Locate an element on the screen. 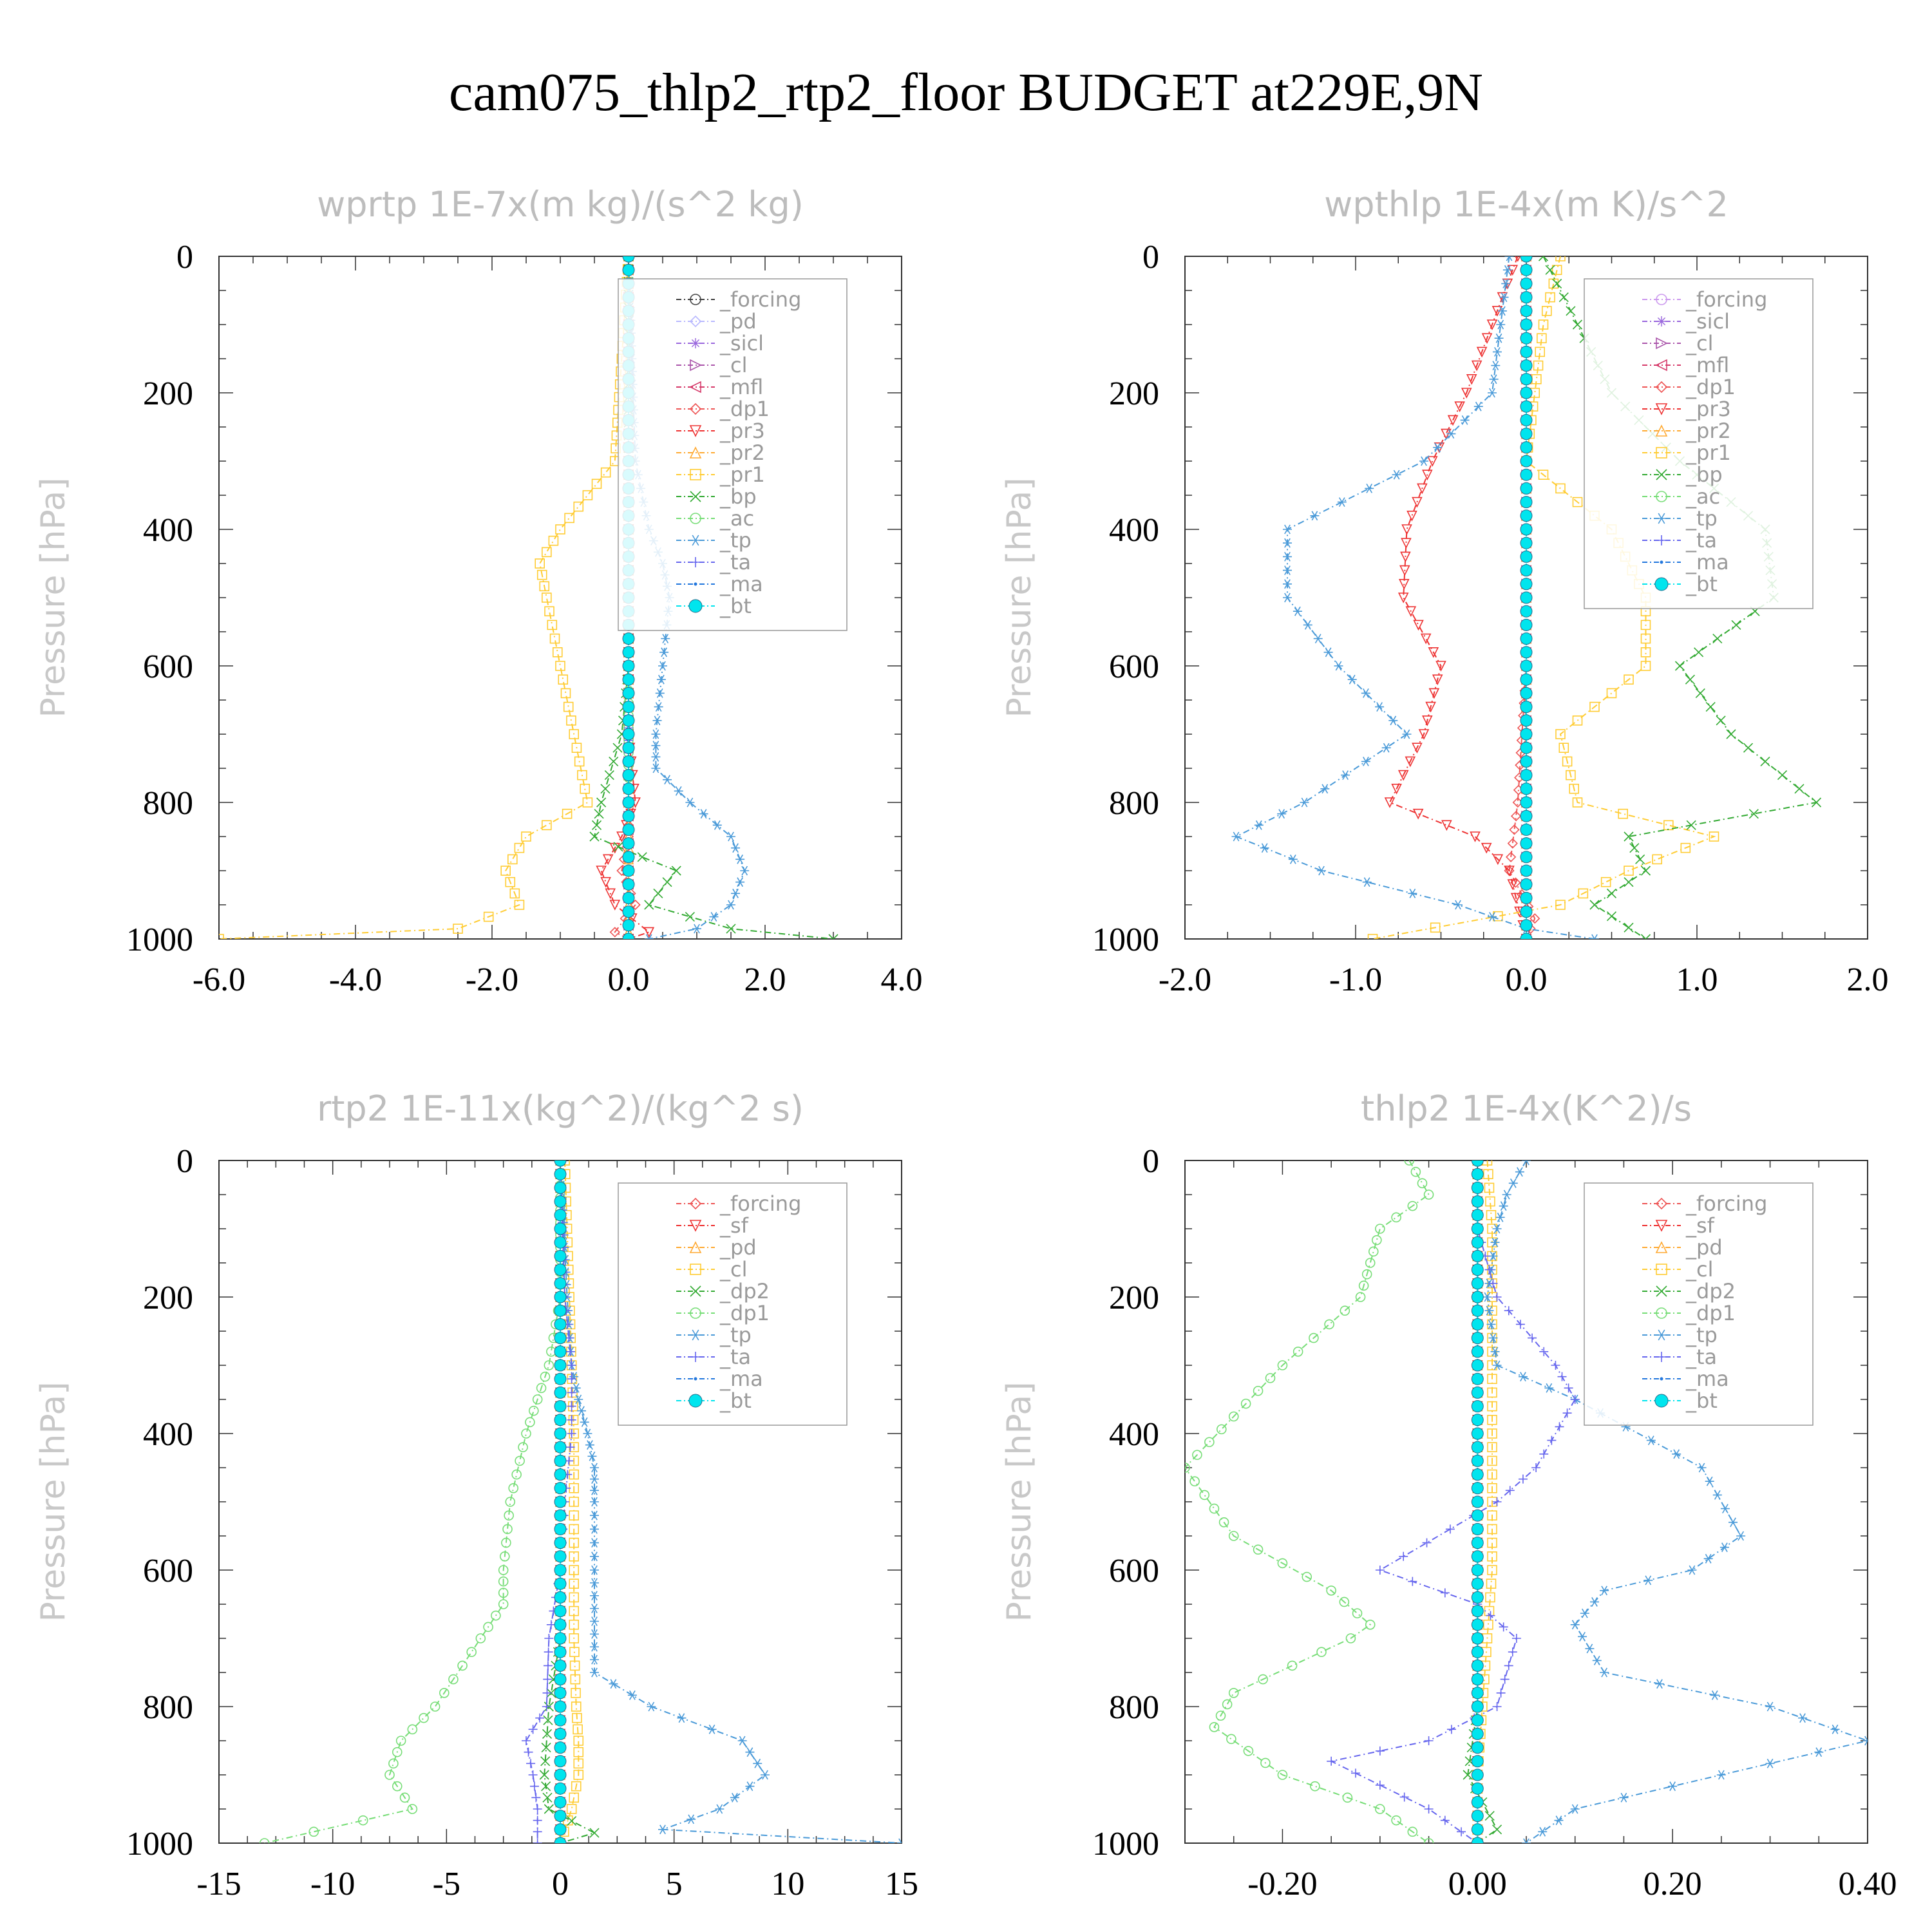  series_dp1 is located at coordinates (412, 1502).